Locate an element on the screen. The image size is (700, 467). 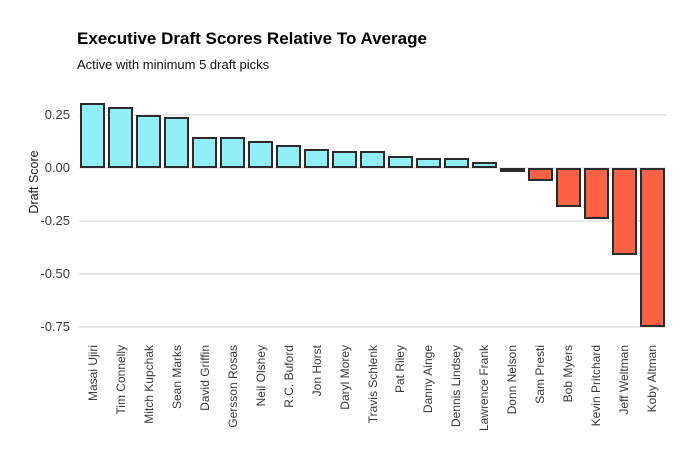
bar-jon-horst is located at coordinates (317, 159).